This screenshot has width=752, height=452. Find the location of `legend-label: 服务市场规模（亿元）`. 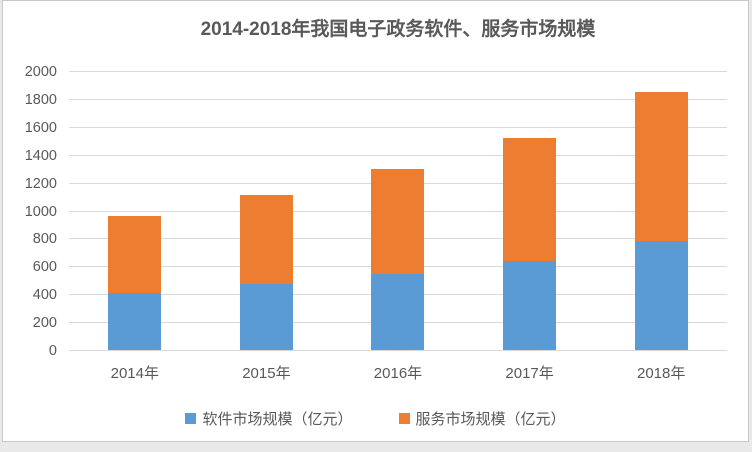

legend-label: 服务市场规模（亿元） is located at coordinates (490, 419).